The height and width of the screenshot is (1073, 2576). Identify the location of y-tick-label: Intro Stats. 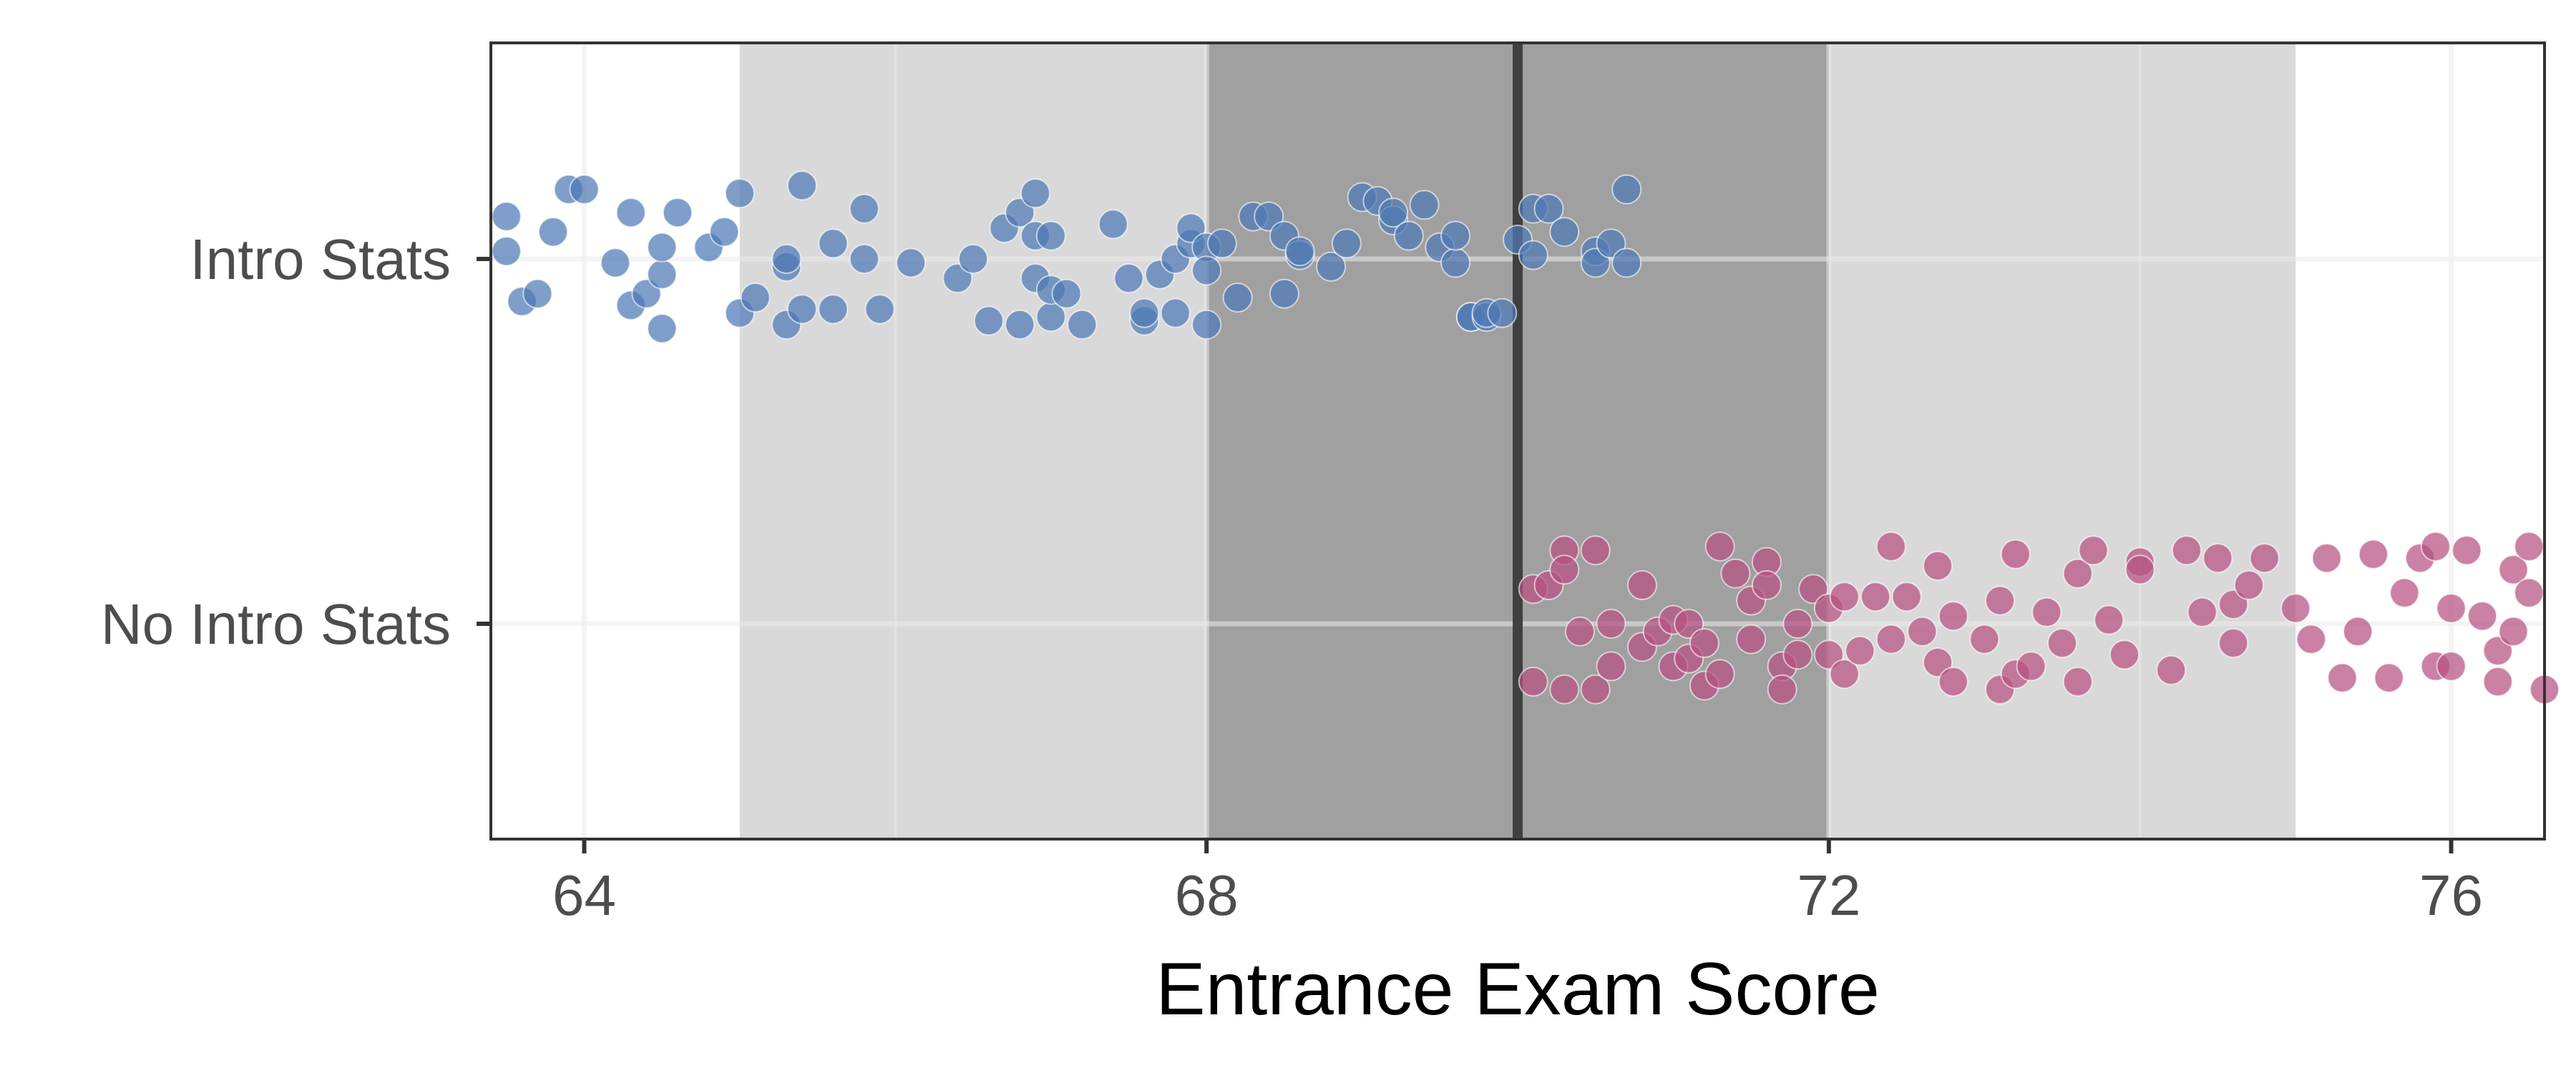
(320, 259).